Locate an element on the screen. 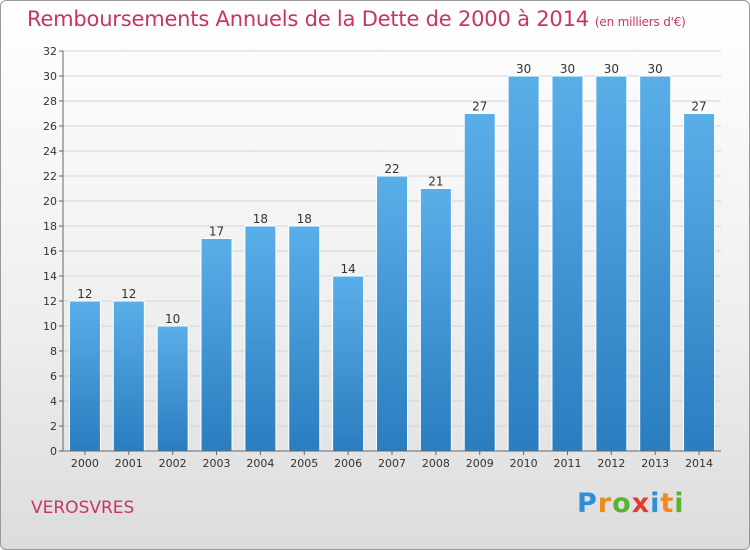  x-tick-label: 2006 is located at coordinates (348, 463).